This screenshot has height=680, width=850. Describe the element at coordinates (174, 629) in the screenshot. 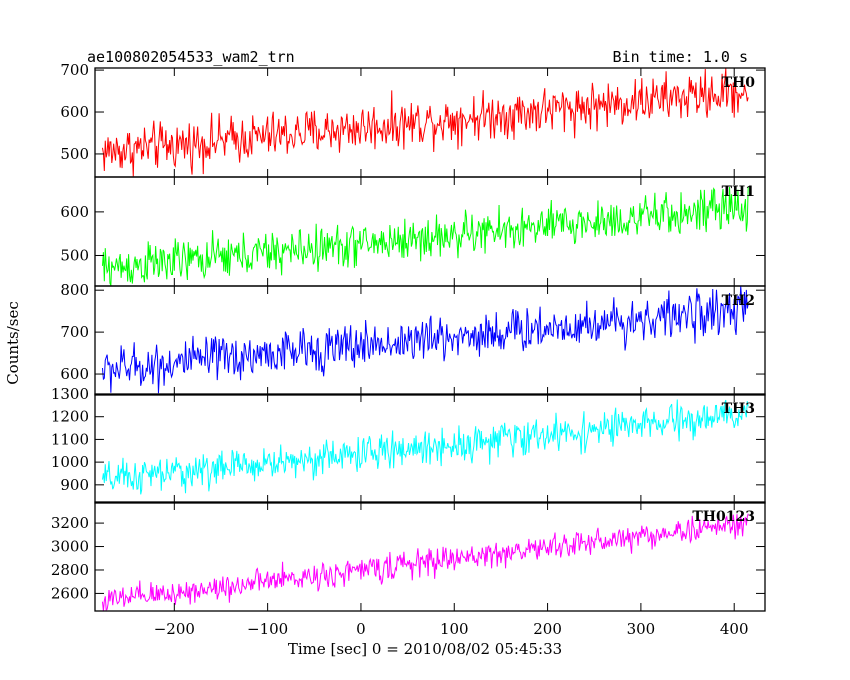

I see `x-tick-label: −200` at that location.